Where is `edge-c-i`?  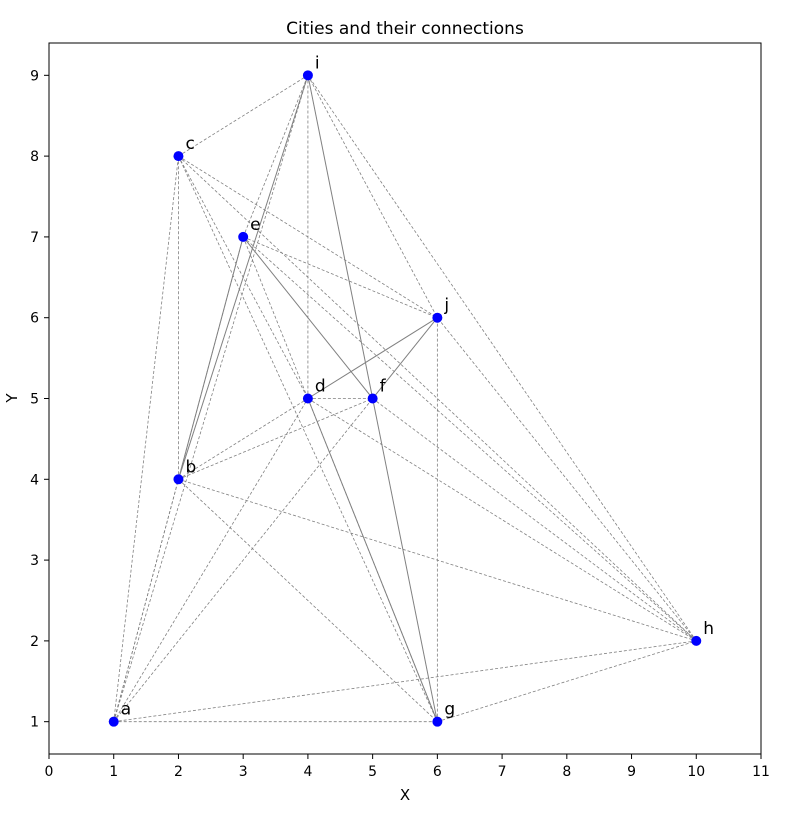
edge-c-i is located at coordinates (243, 115).